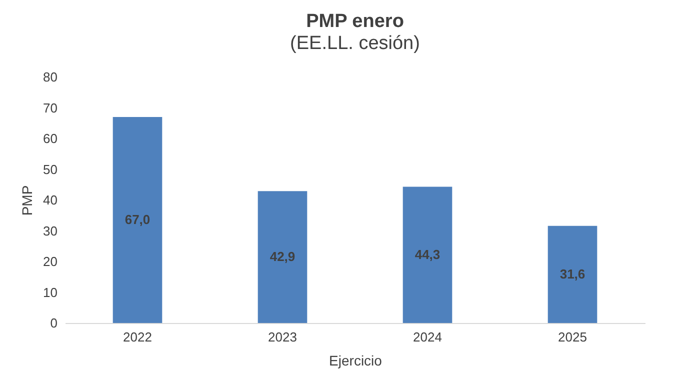 The width and height of the screenshot is (700, 389). What do you see at coordinates (54, 323) in the screenshot?
I see `y-tick-label: 0` at bounding box center [54, 323].